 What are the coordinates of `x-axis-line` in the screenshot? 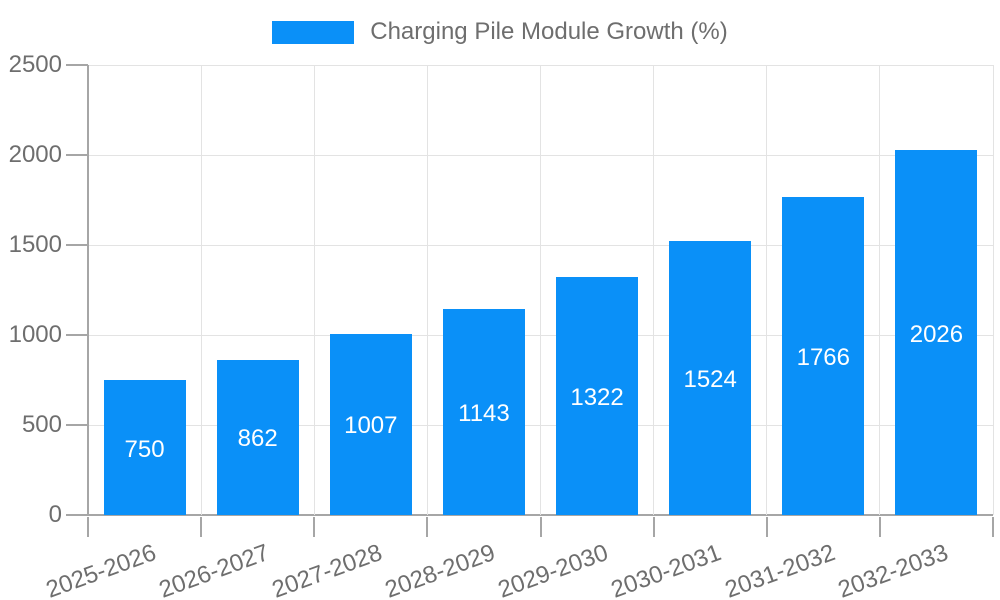 It's located at (540, 515).